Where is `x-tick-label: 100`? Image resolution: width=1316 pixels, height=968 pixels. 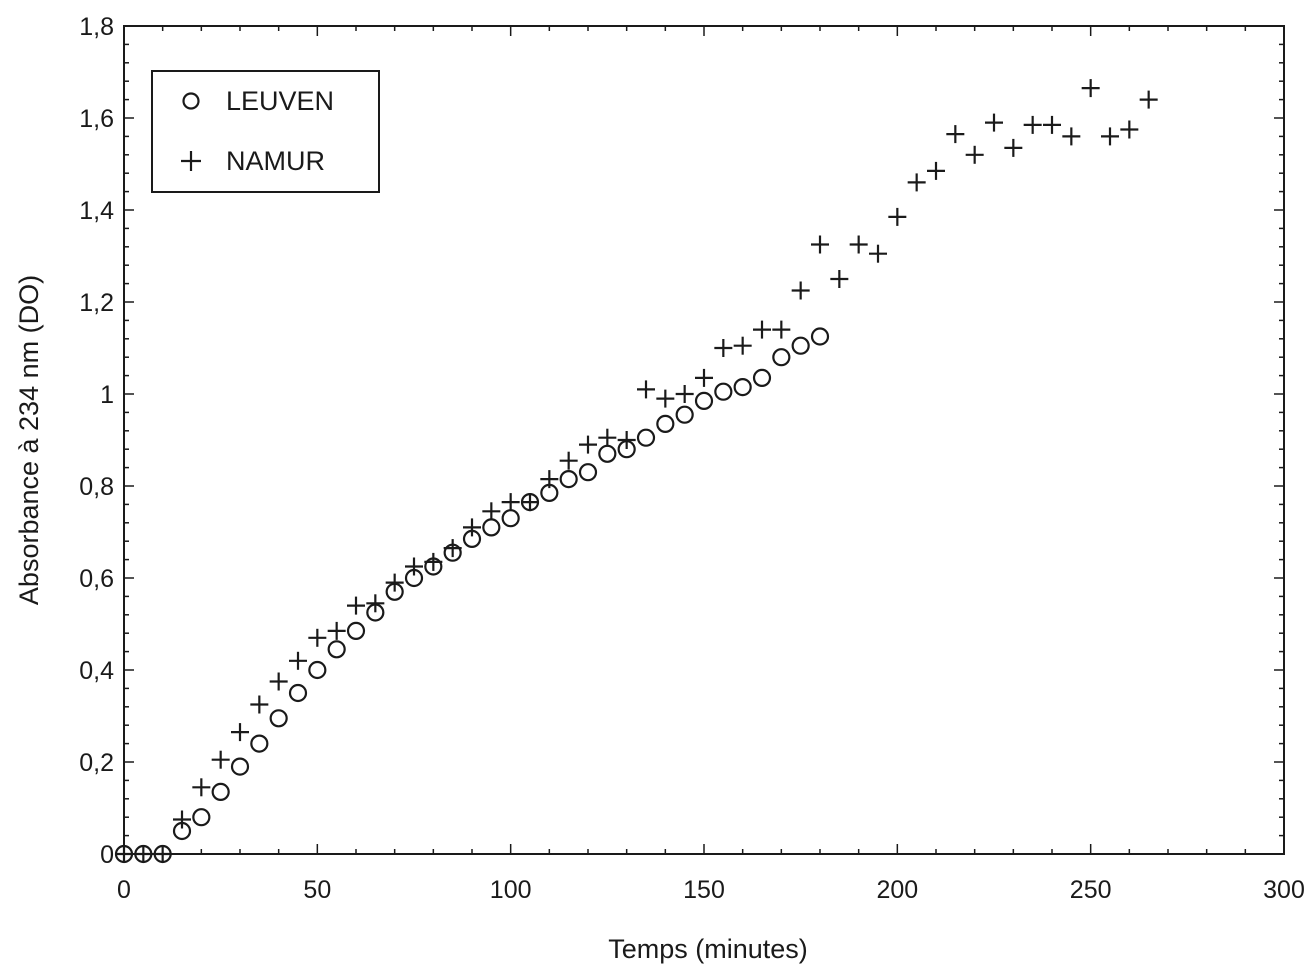 x-tick-label: 100 is located at coordinates (511, 890).